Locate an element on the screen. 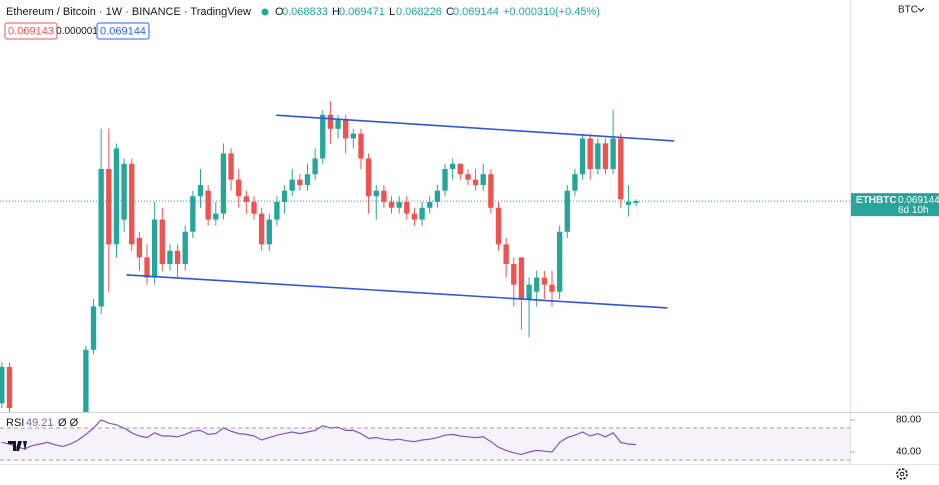 This screenshot has height=485, width=939. buy-box is located at coordinates (123, 31).